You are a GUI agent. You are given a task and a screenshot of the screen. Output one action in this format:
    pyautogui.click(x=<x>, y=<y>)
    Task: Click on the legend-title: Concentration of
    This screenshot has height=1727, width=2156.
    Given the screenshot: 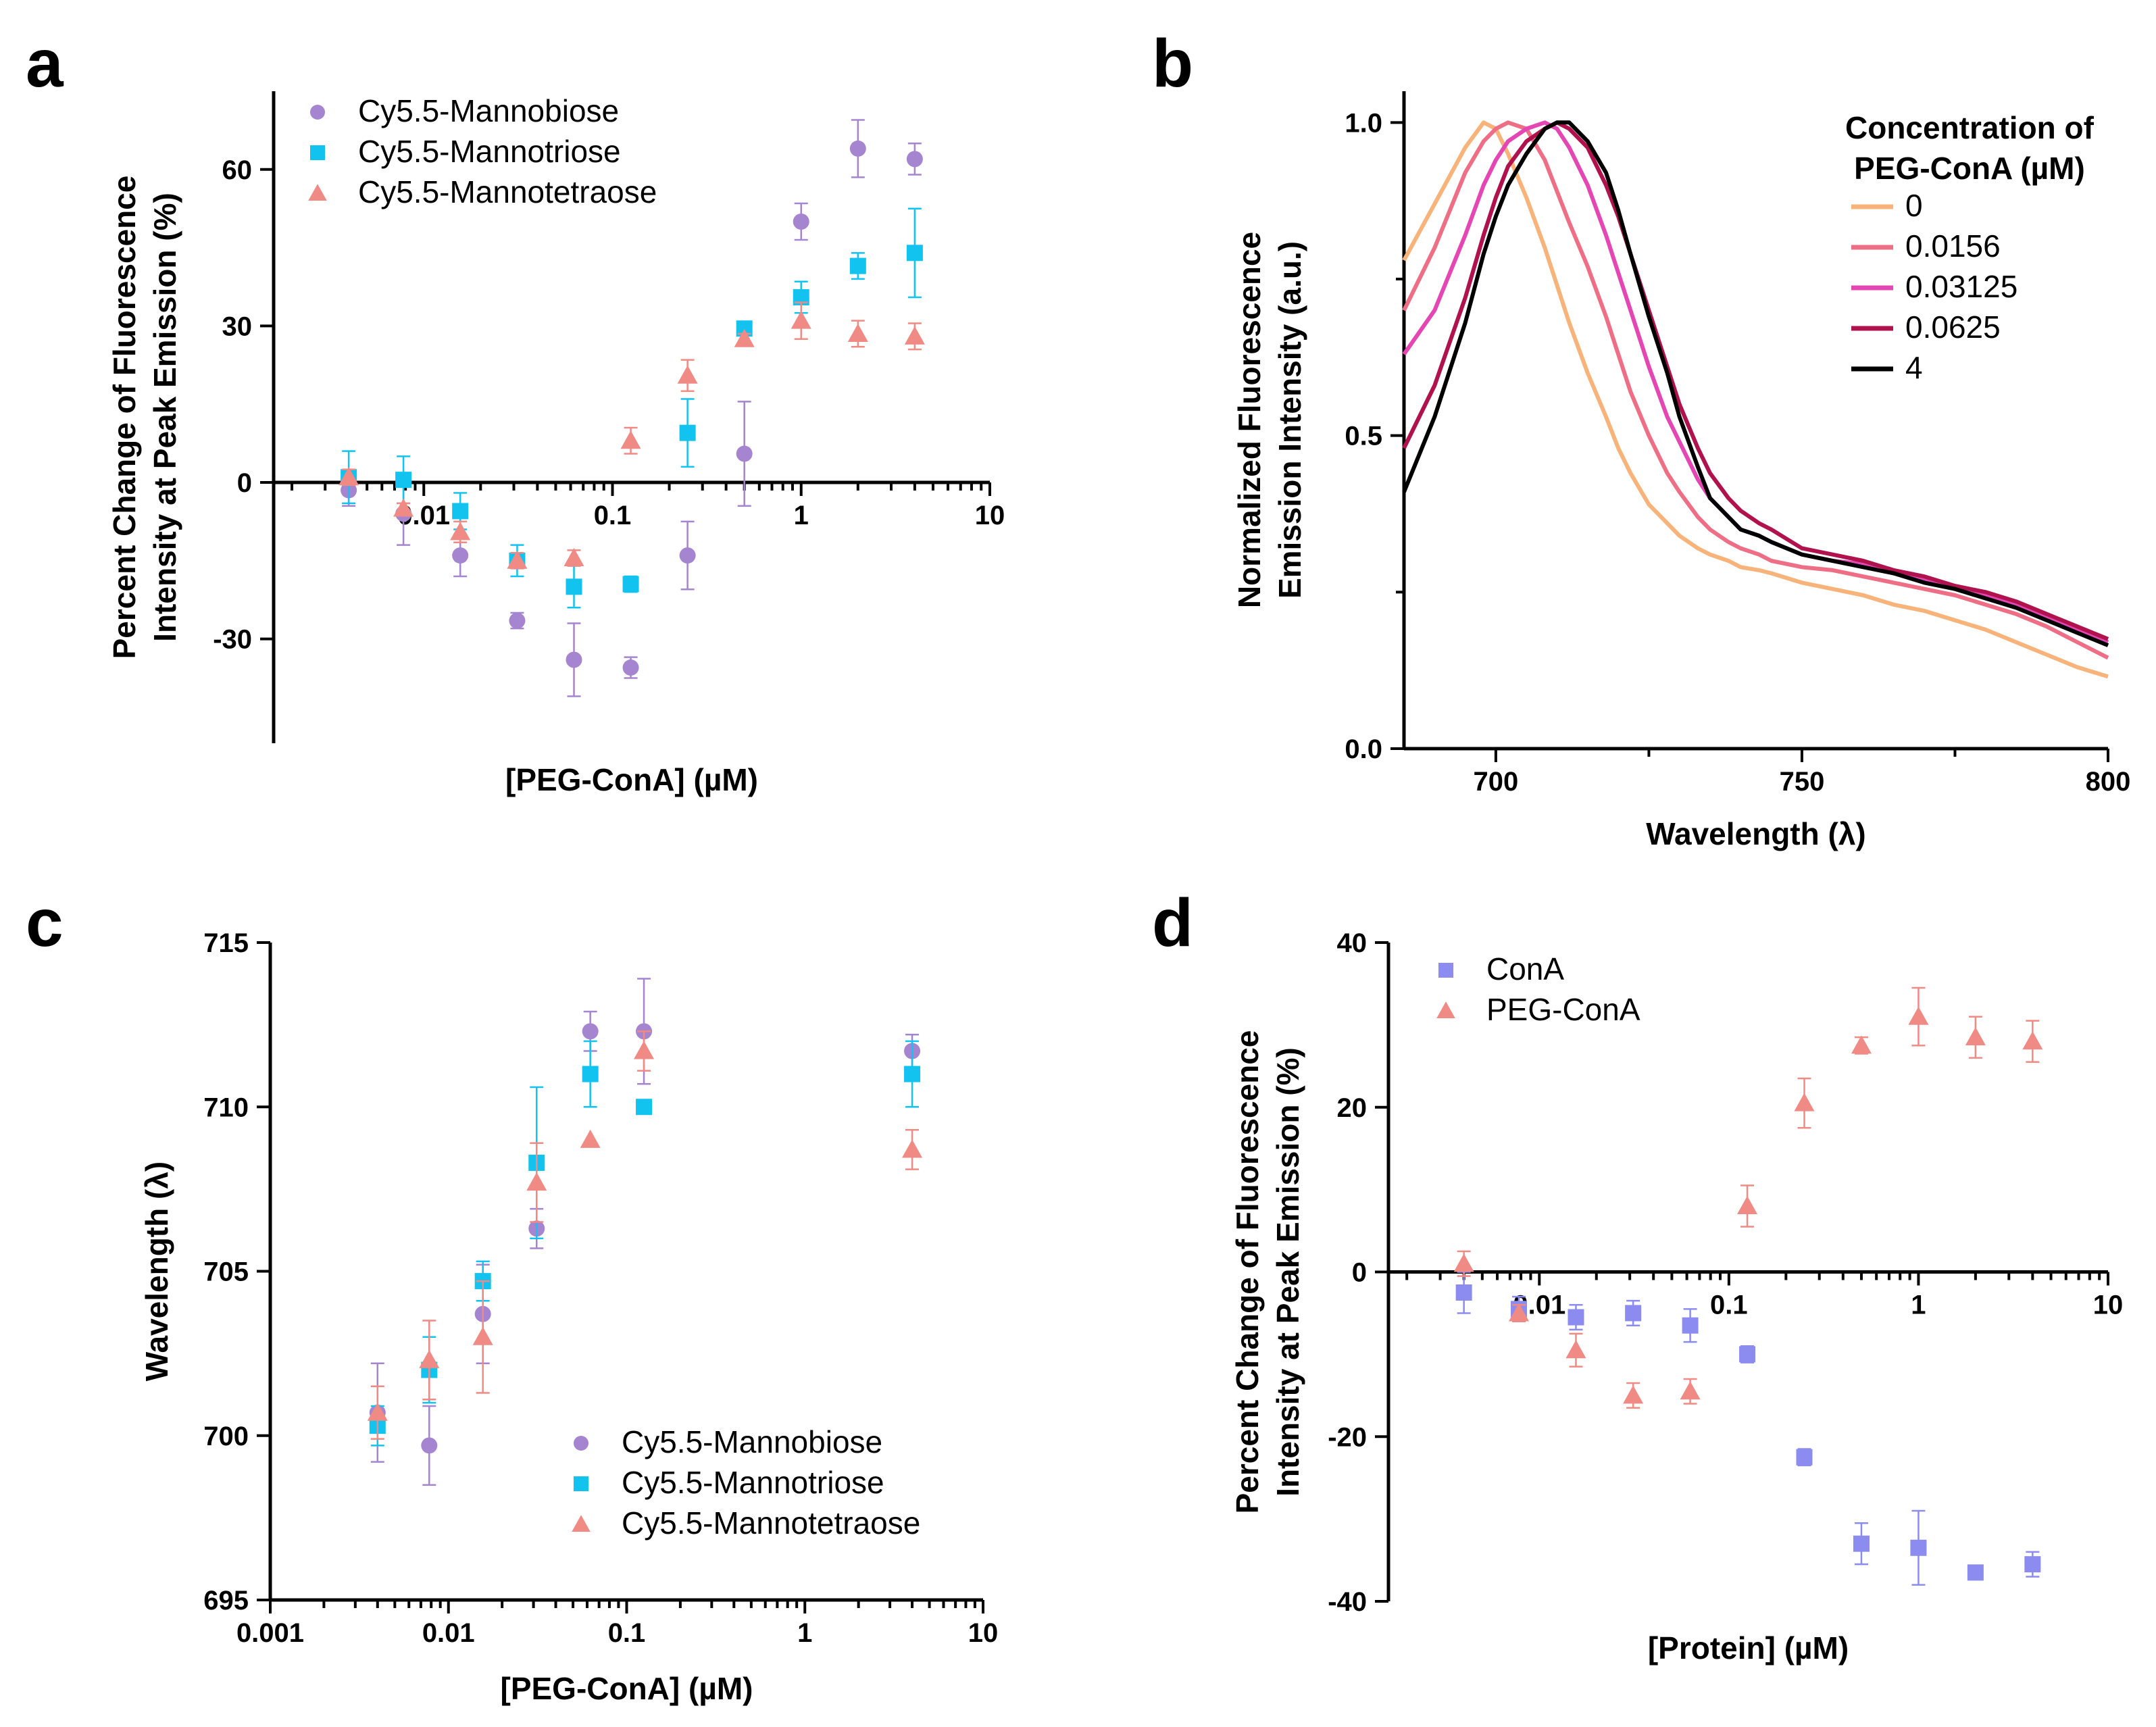 What is the action you would take?
    pyautogui.click(x=1970, y=128)
    